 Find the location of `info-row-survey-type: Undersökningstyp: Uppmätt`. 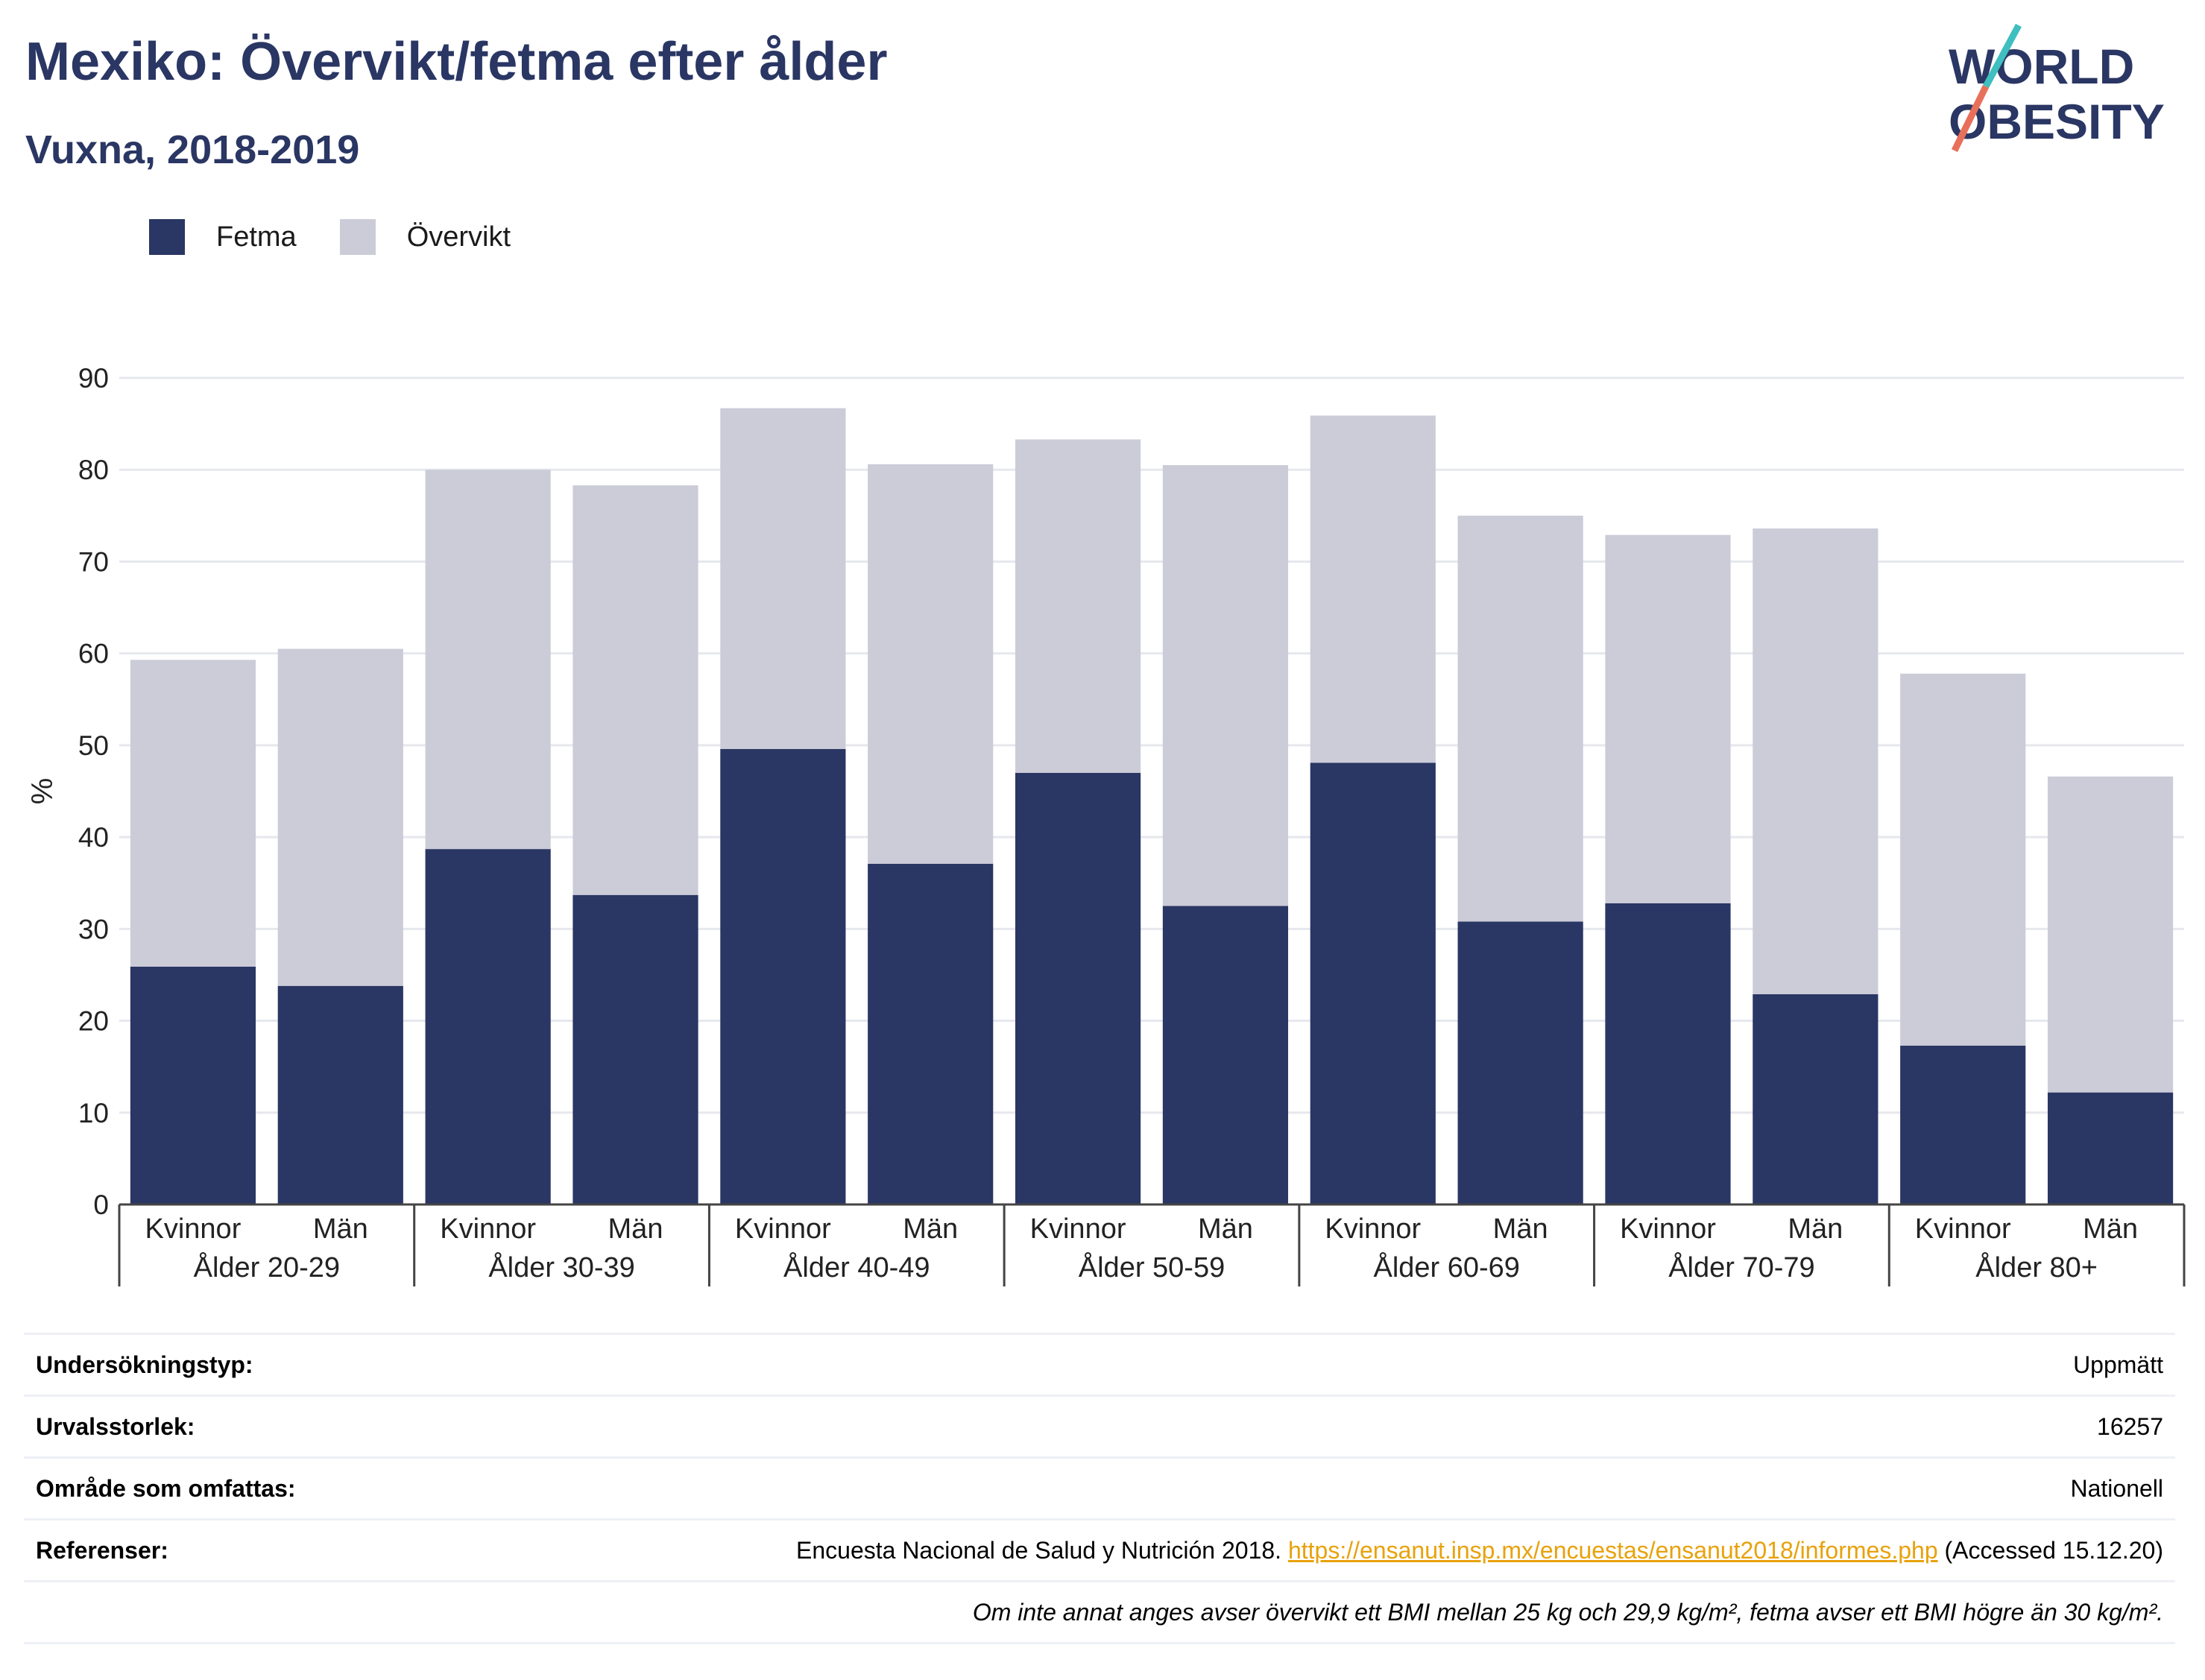

info-row-survey-type: Undersökningstyp: Uppmätt is located at coordinates (1099, 1366).